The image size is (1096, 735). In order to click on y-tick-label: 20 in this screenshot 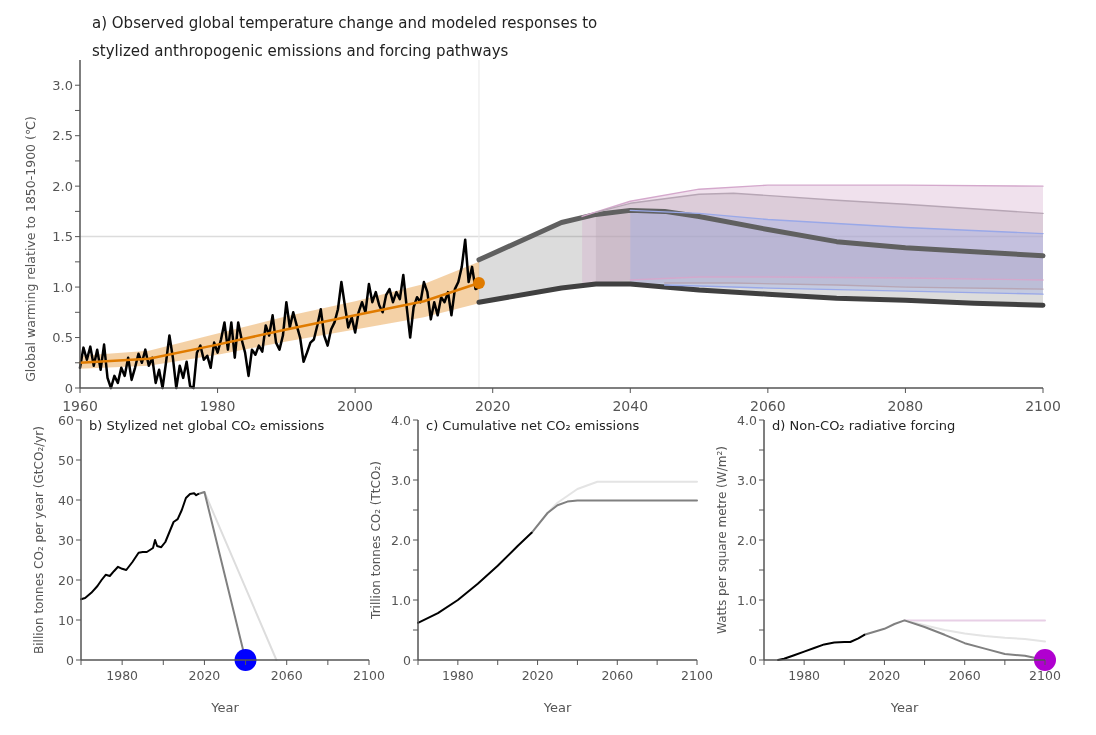, I will do `click(66, 580)`.